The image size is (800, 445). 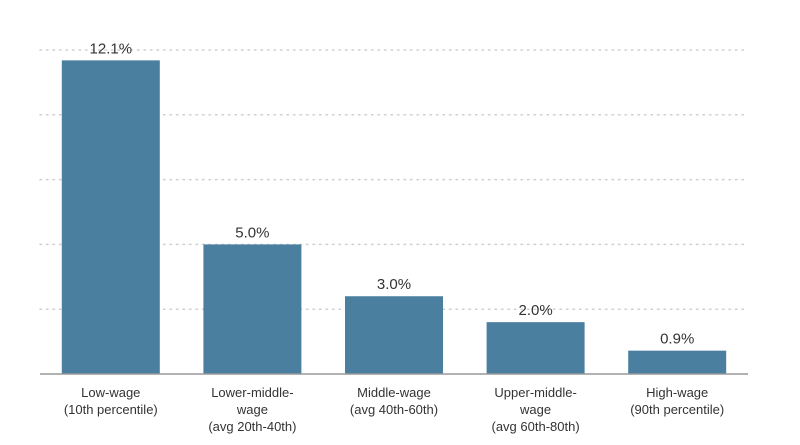 What do you see at coordinates (677, 392) in the screenshot?
I see `category-label-line: High-wage` at bounding box center [677, 392].